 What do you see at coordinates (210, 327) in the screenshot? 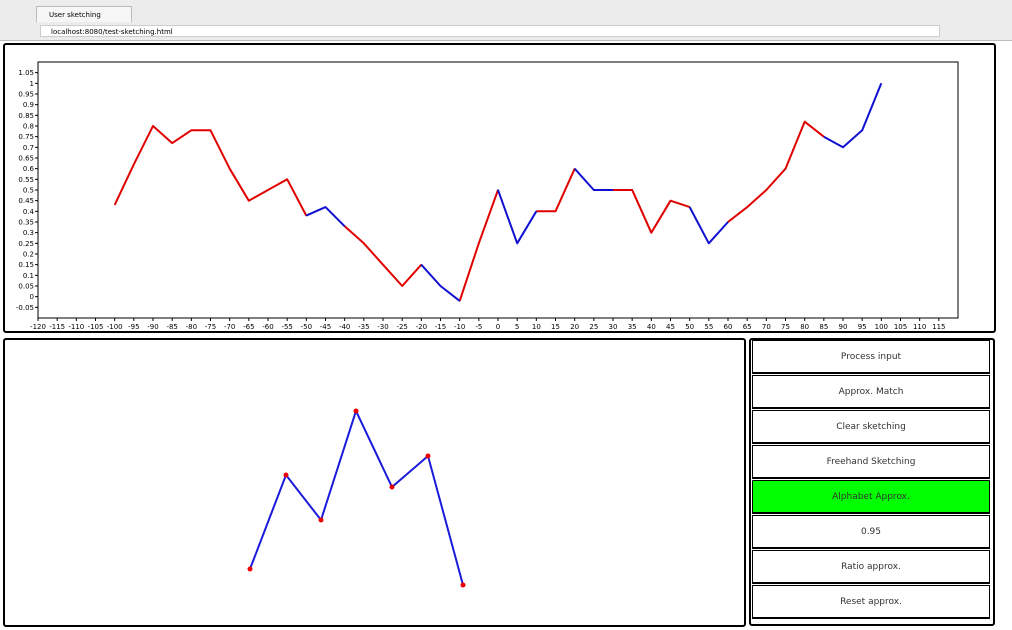
I see `x-tick-label: -75` at bounding box center [210, 327].